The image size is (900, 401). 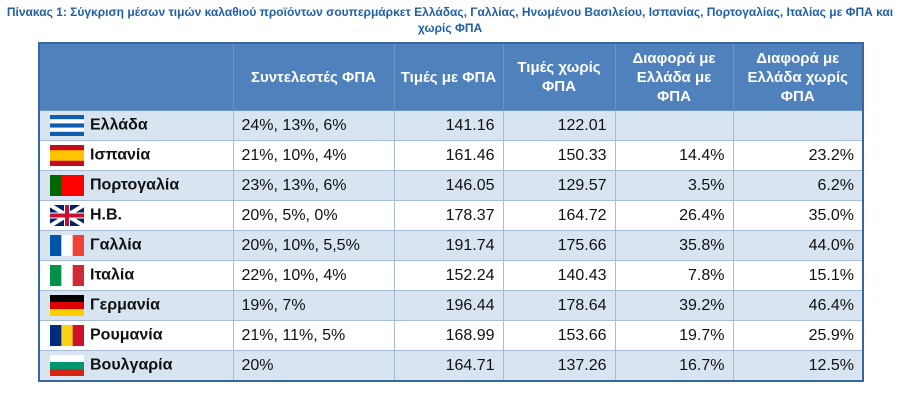 What do you see at coordinates (119, 125) in the screenshot?
I see `country-name: Ελλάδα` at bounding box center [119, 125].